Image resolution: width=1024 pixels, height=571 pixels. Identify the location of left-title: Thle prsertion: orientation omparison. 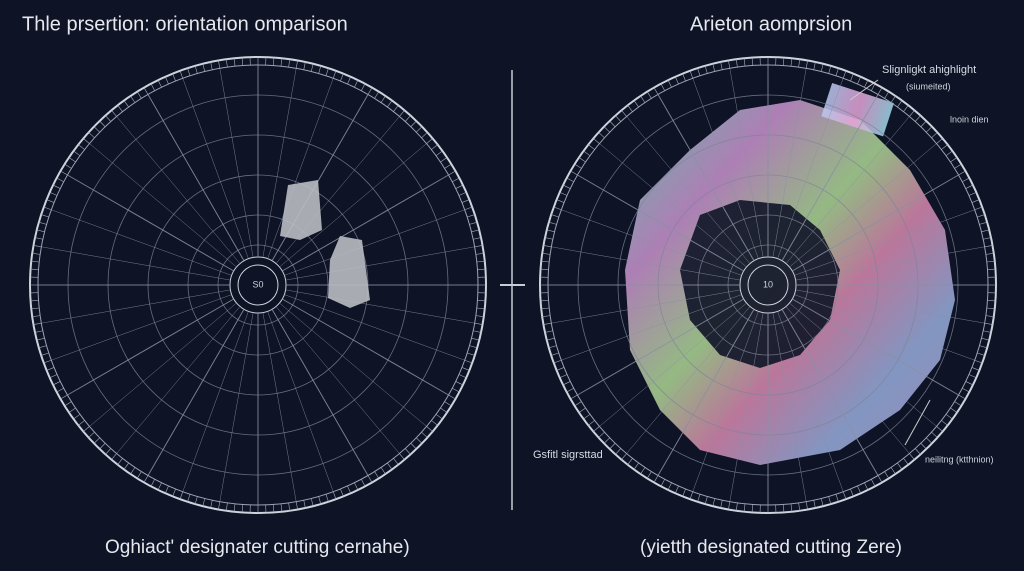
(185, 24).